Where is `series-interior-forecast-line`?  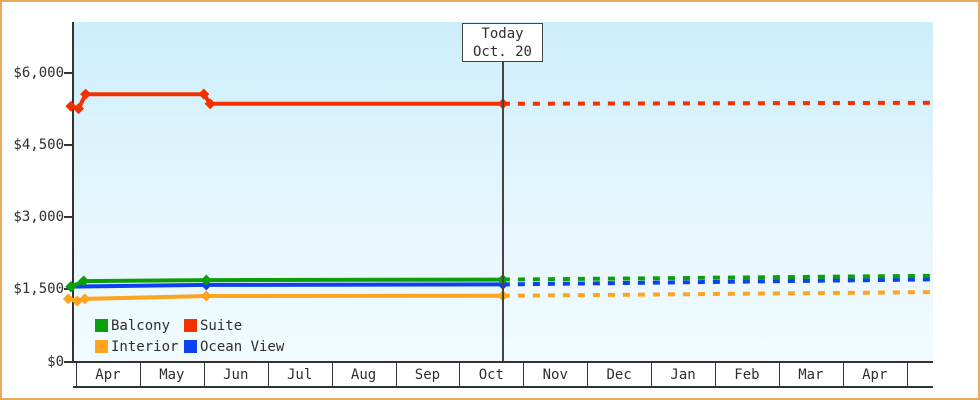
series-interior-forecast-line is located at coordinates (717, 294).